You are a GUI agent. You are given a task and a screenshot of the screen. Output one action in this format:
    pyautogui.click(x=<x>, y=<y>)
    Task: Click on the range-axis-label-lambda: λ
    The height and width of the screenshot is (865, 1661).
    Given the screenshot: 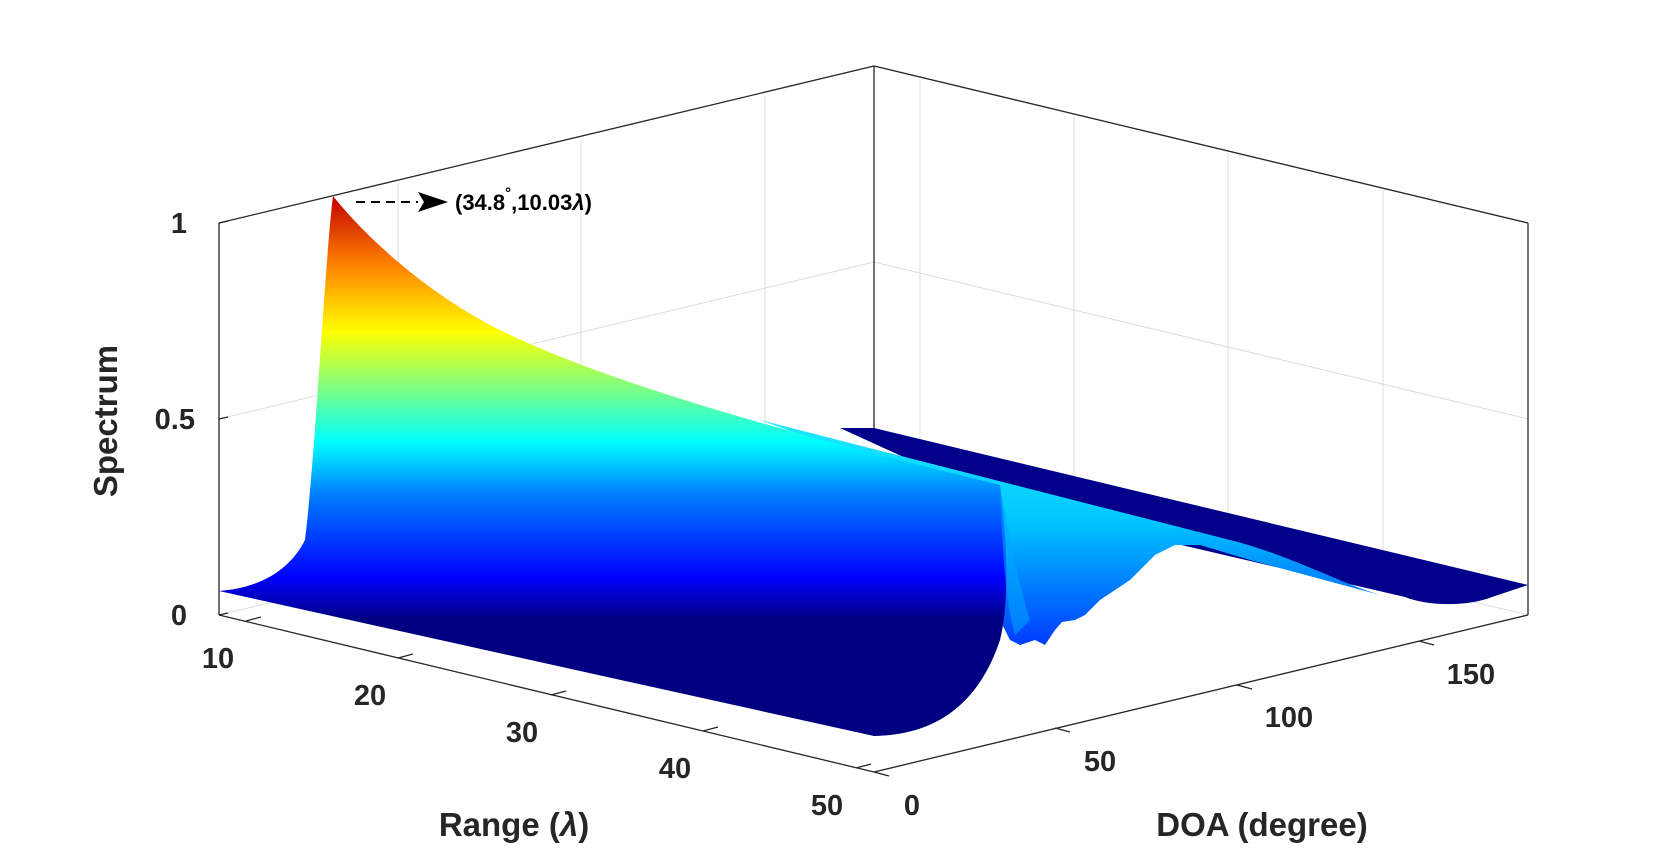 What is the action you would take?
    pyautogui.click(x=568, y=824)
    